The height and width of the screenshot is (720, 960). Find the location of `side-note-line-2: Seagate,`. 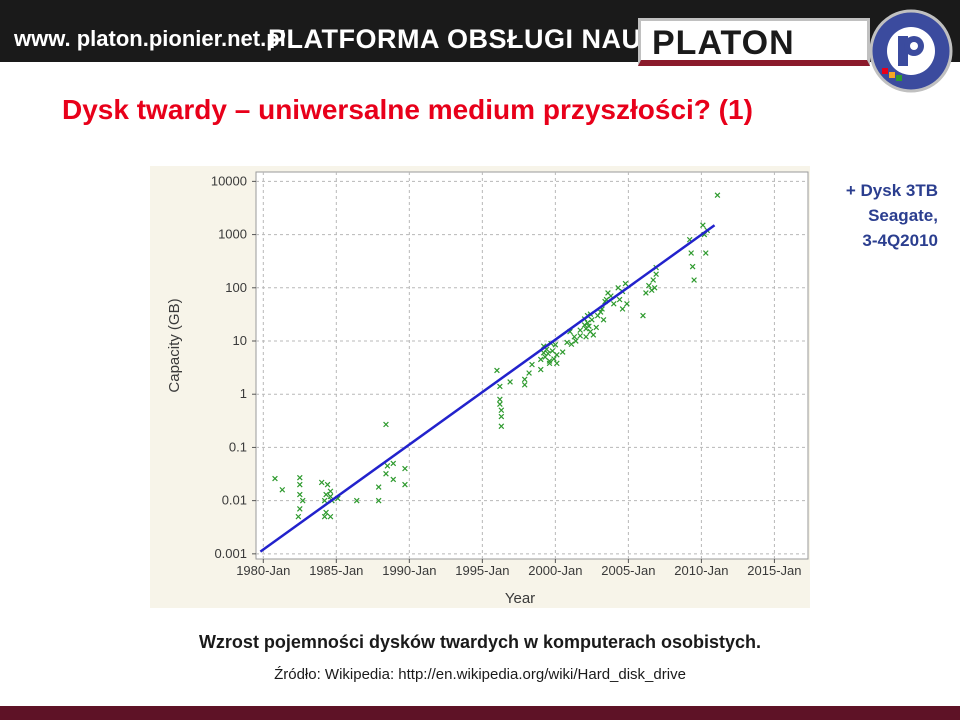

side-note-line-2: Seagate, is located at coordinates (903, 215).